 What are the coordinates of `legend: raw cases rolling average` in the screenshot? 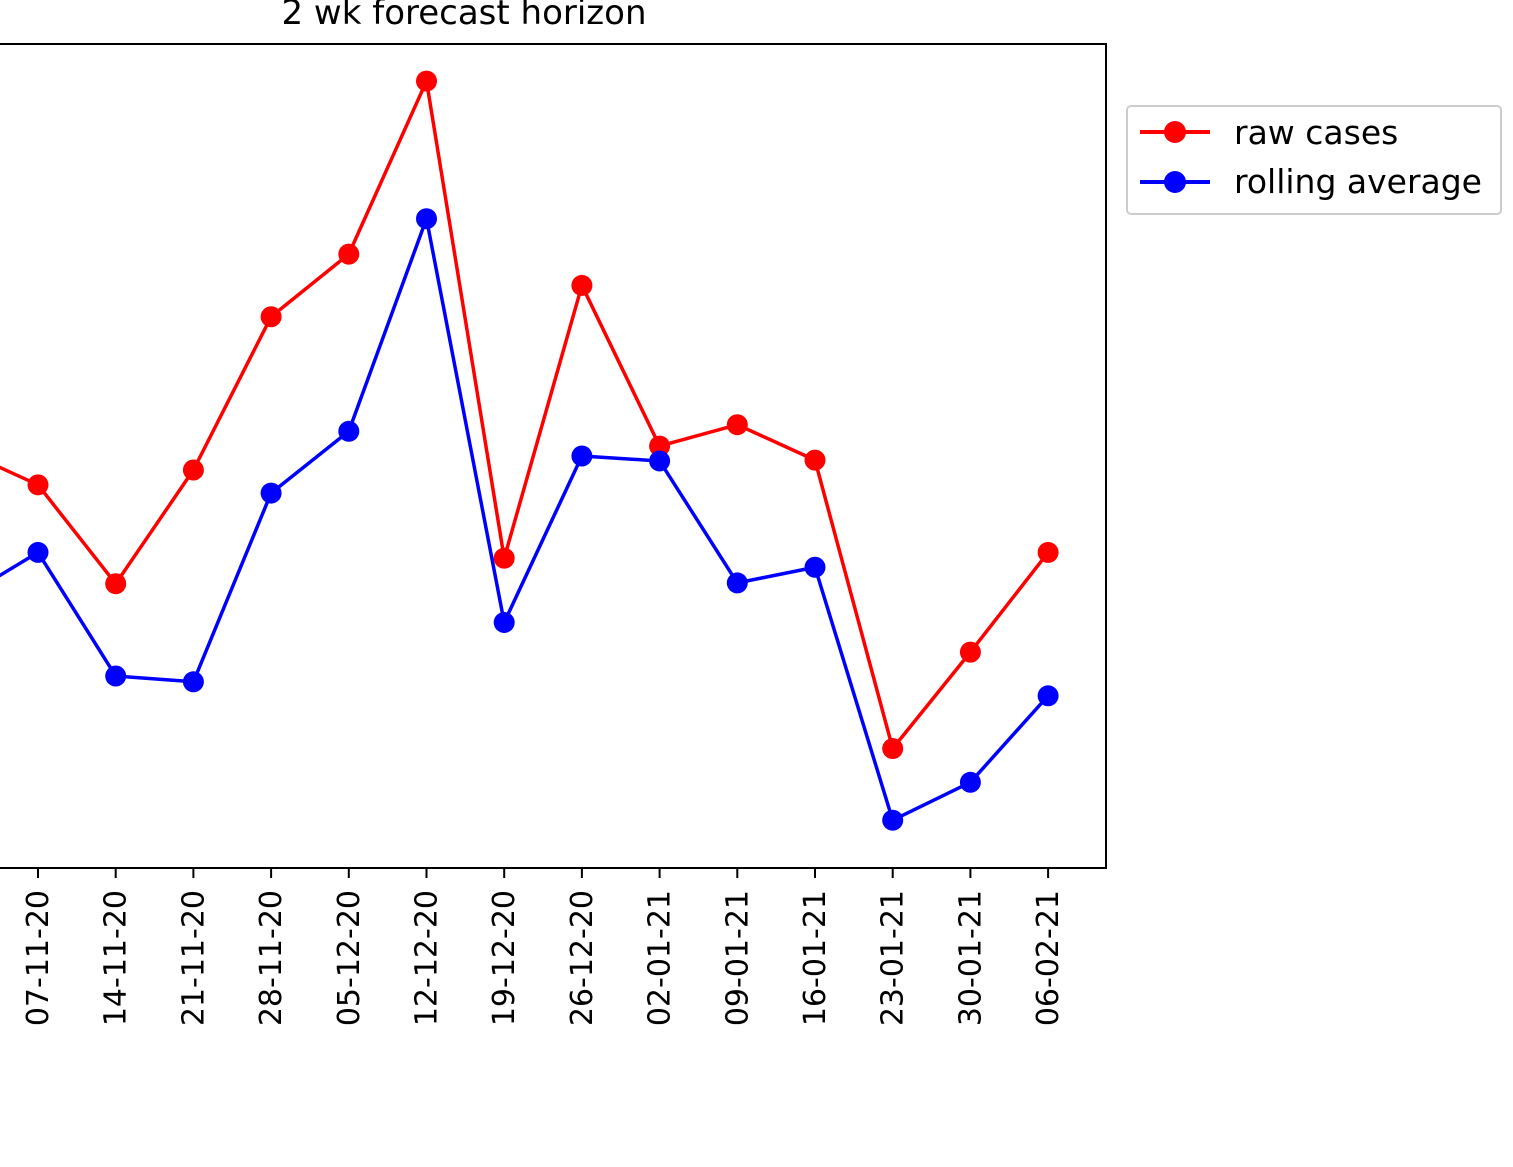 It's located at (1314, 160).